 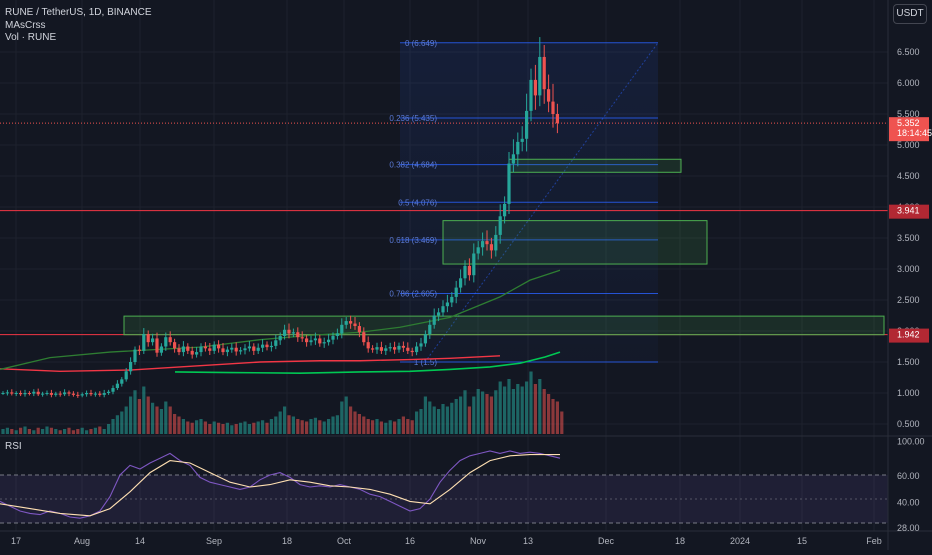 What do you see at coordinates (16, 541) in the screenshot?
I see `time-tick-label: 17` at bounding box center [16, 541].